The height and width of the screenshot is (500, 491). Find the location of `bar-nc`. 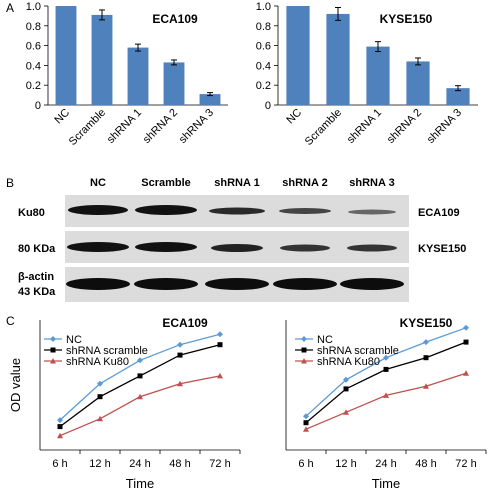

bar-nc is located at coordinates (298, 55).